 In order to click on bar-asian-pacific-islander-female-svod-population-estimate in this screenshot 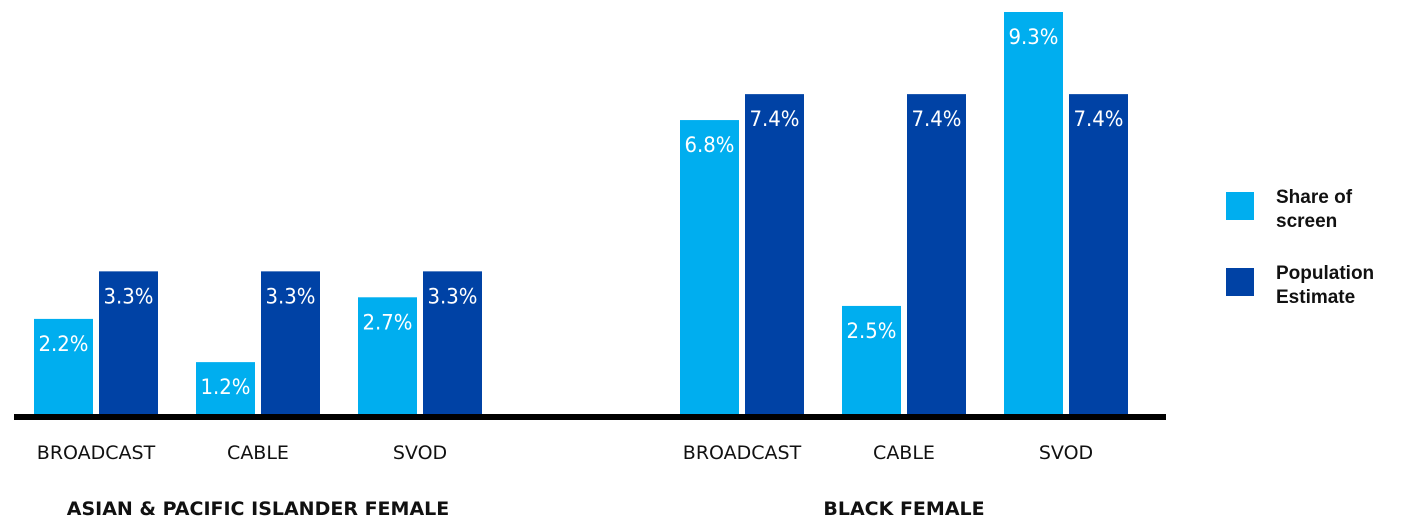, I will do `click(452, 342)`.